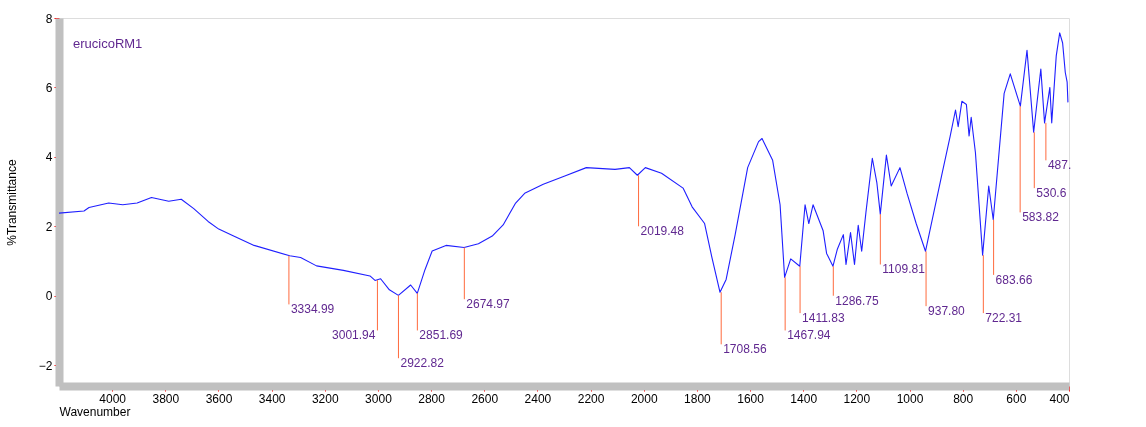 This screenshot has height=427, width=1146. I want to click on x-tick-label: 2000, so click(644, 398).